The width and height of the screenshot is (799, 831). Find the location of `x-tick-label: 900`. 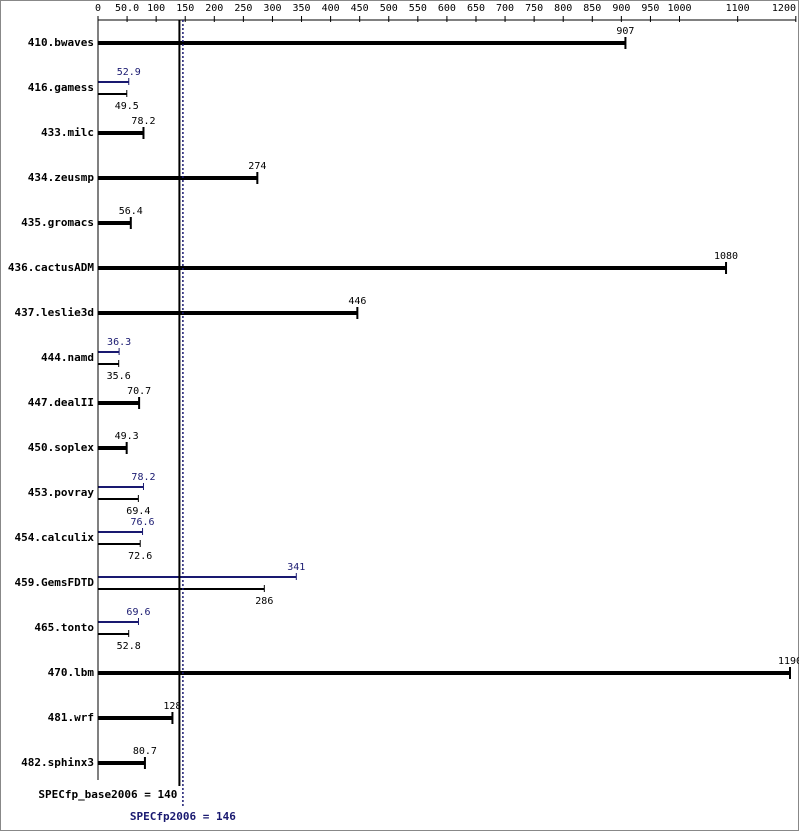

x-tick-label: 900 is located at coordinates (621, 8).